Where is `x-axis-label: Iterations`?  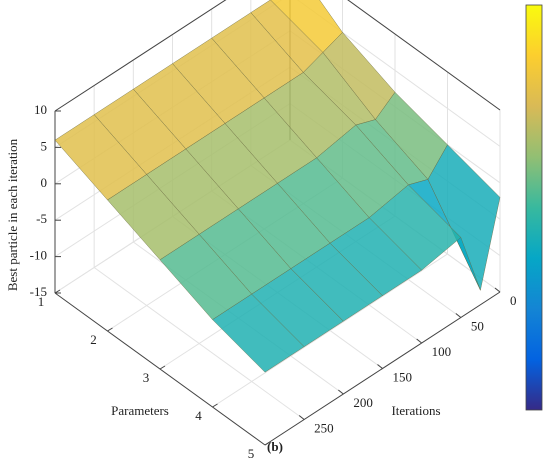 x-axis-label: Iterations is located at coordinates (415, 410).